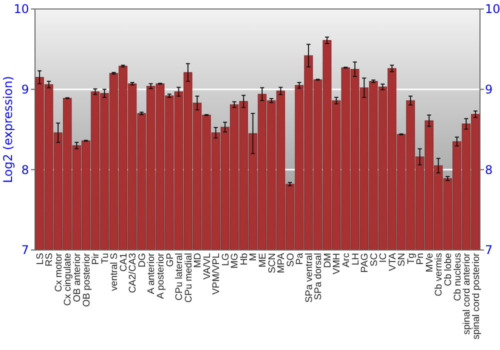 The height and width of the screenshot is (350, 500). I want to click on x-tick-label: Cb lobe, so click(448, 269).